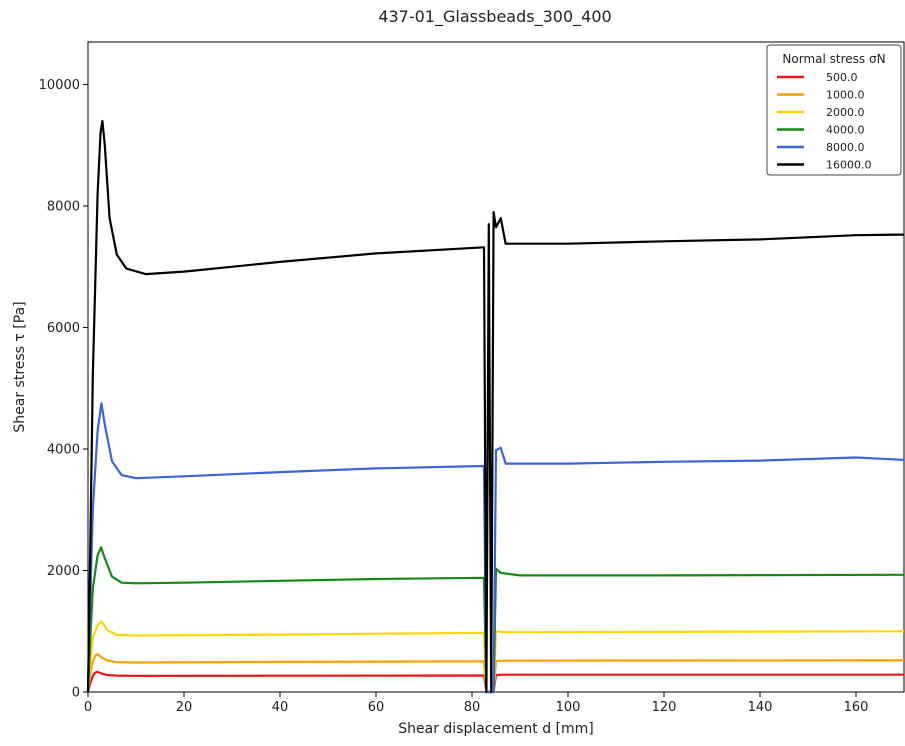 Image resolution: width=905 pixels, height=746 pixels. What do you see at coordinates (184, 707) in the screenshot?
I see `x-tick-label: 20` at bounding box center [184, 707].